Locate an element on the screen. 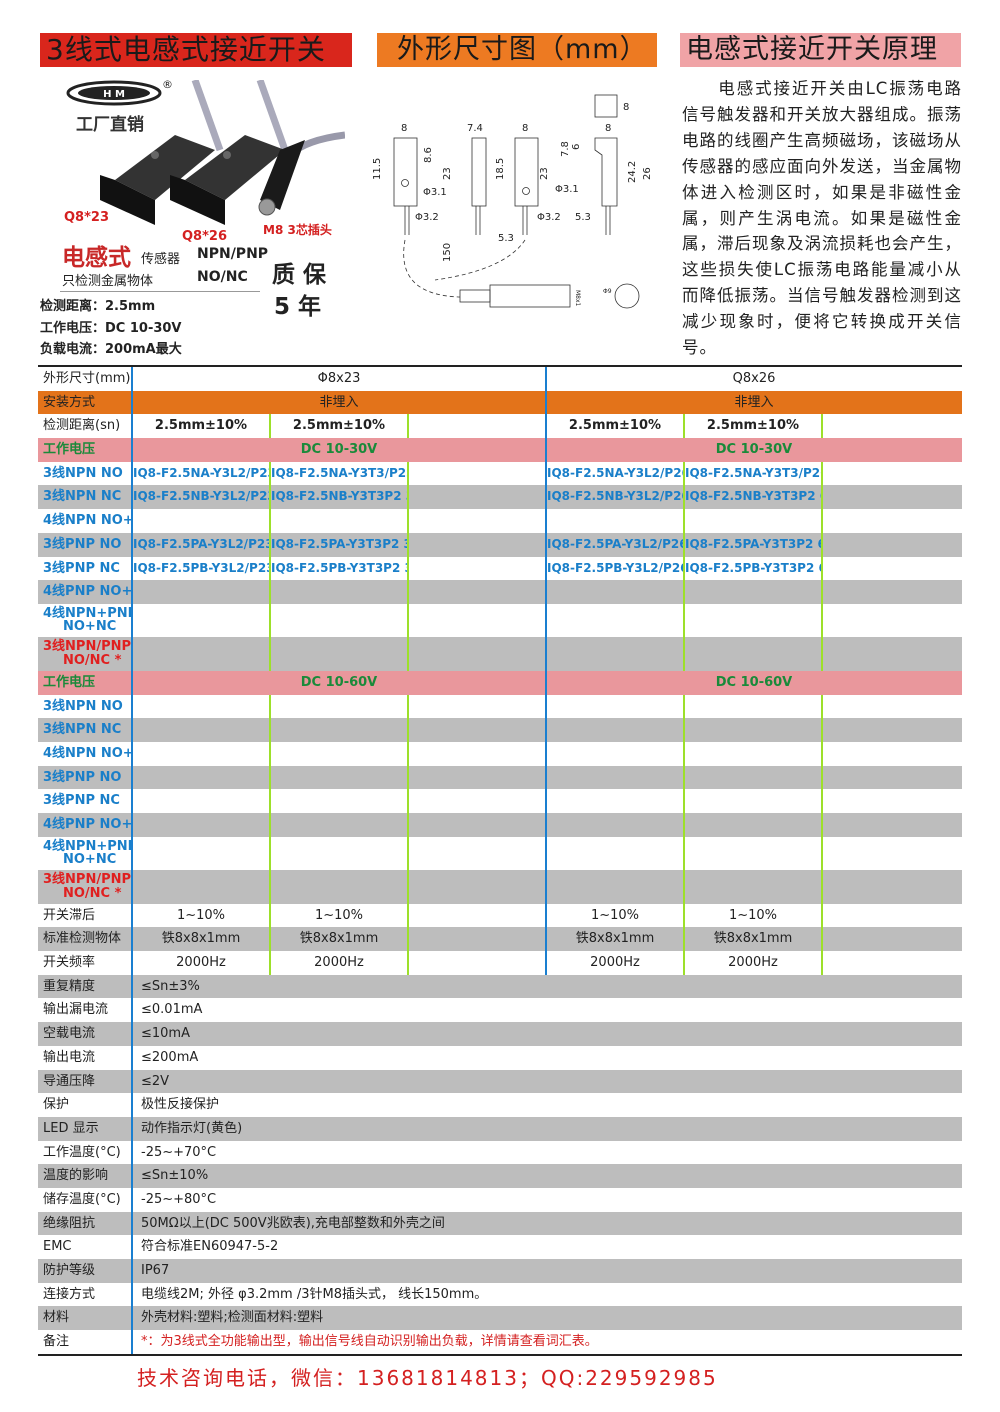 Image resolution: width=1000 pixels, height=1412 pixels. row-label: 安装方式 is located at coordinates (85, 402).